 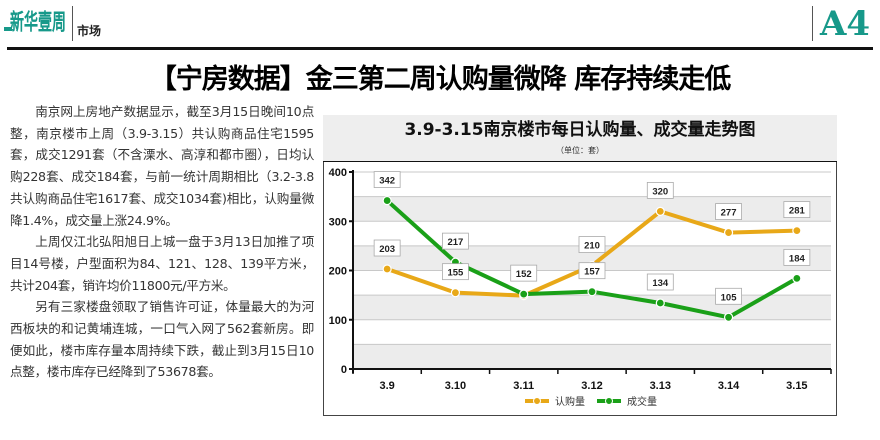 I want to click on data-label: 277, so click(x=729, y=213).